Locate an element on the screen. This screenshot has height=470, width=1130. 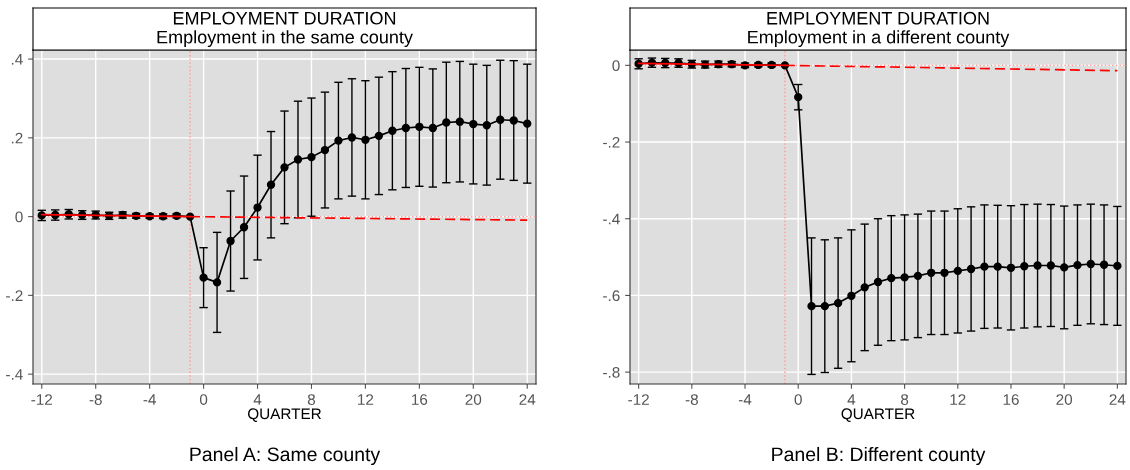
chart-subtitle: Employment in a different county is located at coordinates (879, 39).